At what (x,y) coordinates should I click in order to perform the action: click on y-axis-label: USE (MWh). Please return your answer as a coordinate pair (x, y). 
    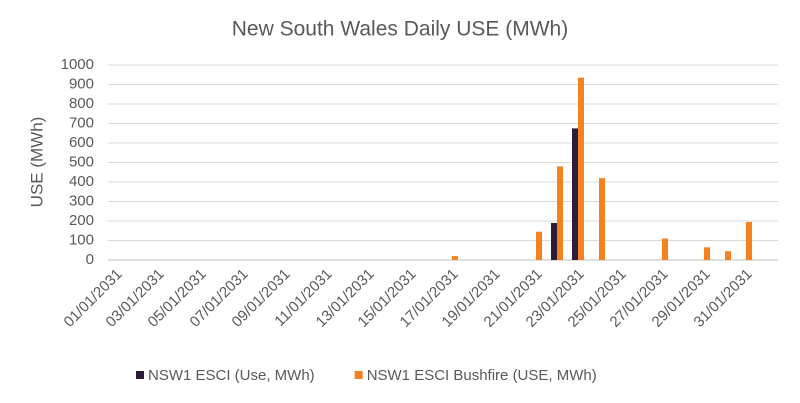
    Looking at the image, I should click on (36, 162).